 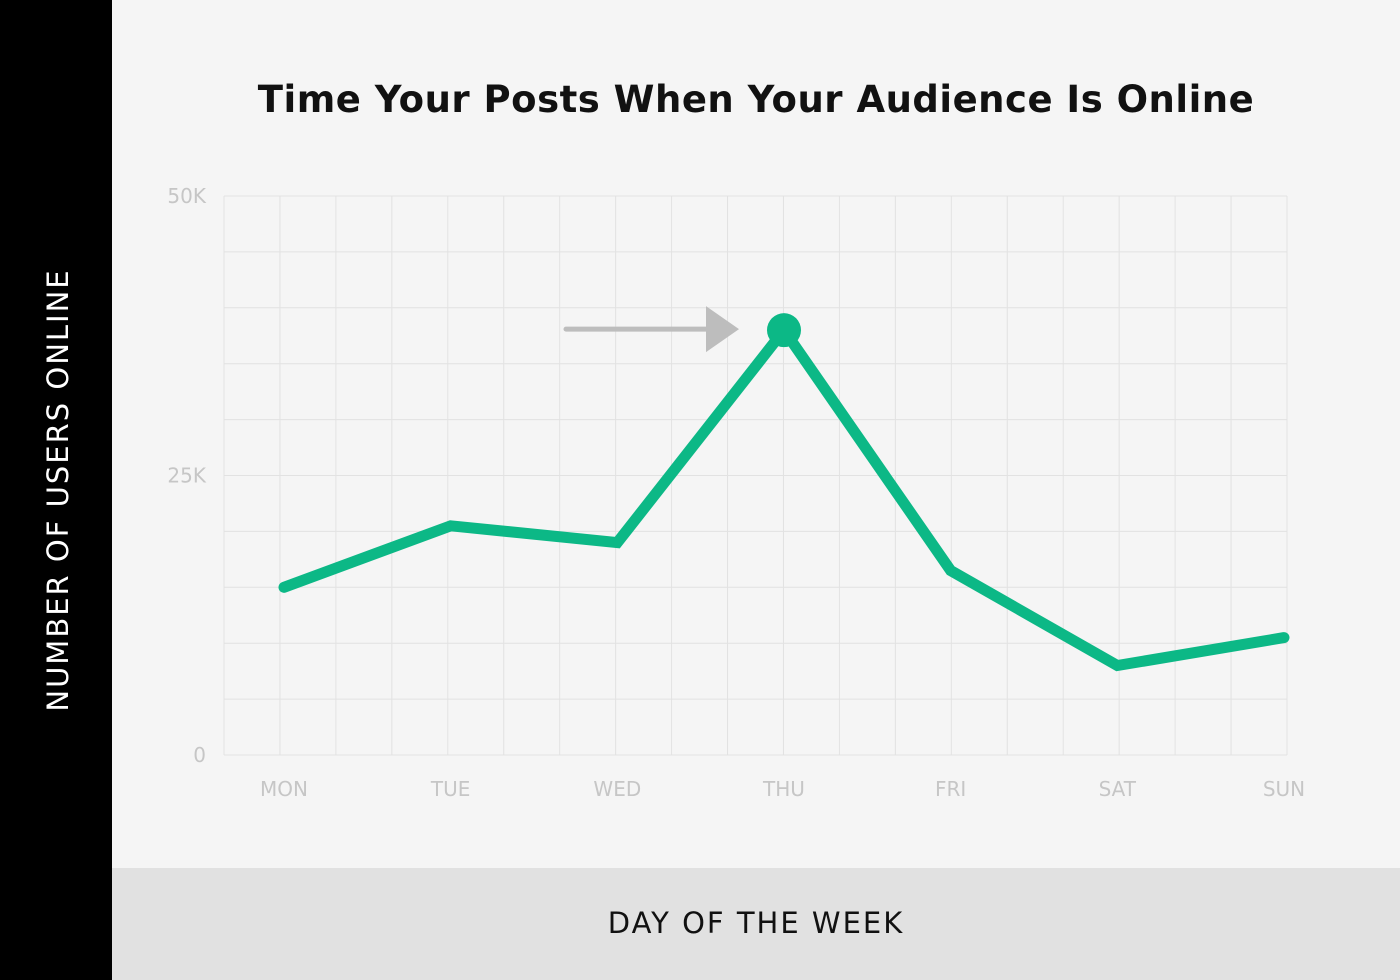 What do you see at coordinates (284, 789) in the screenshot?
I see `x-tick-label: MON` at bounding box center [284, 789].